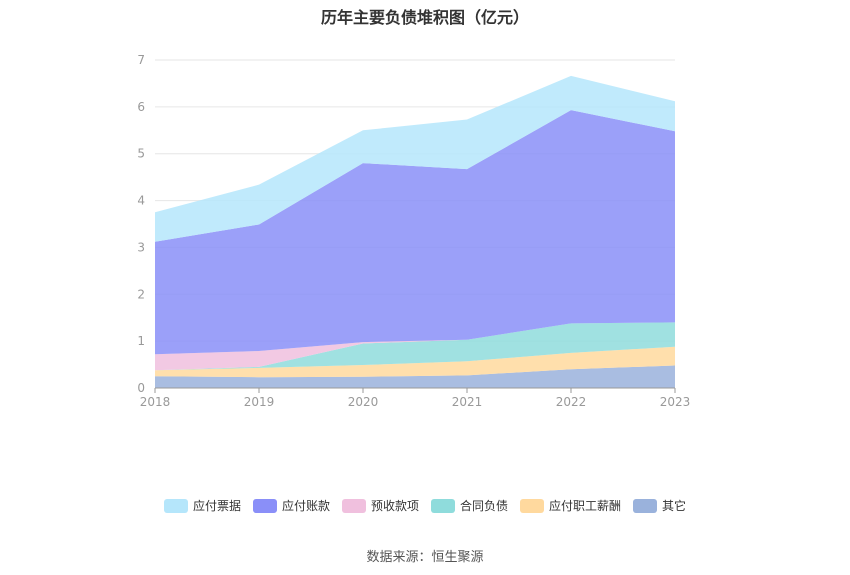  Describe the element at coordinates (155, 402) in the screenshot. I see `x-tick-label: 2018` at that location.